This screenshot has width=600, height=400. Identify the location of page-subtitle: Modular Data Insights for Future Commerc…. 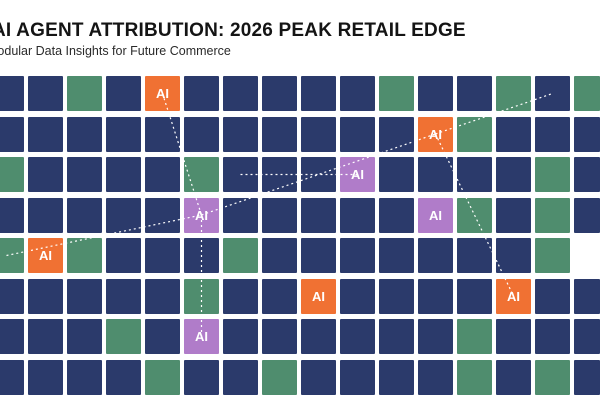
(115, 51).